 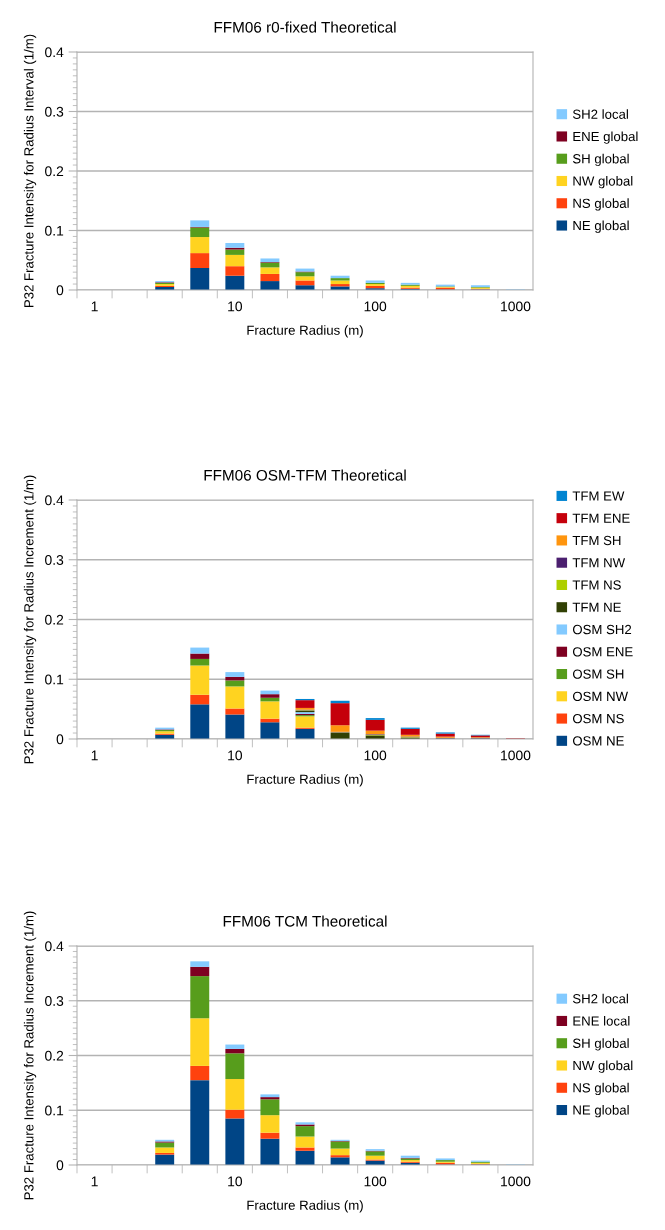 I want to click on legend-label: OSM SH2, so click(x=602, y=629).